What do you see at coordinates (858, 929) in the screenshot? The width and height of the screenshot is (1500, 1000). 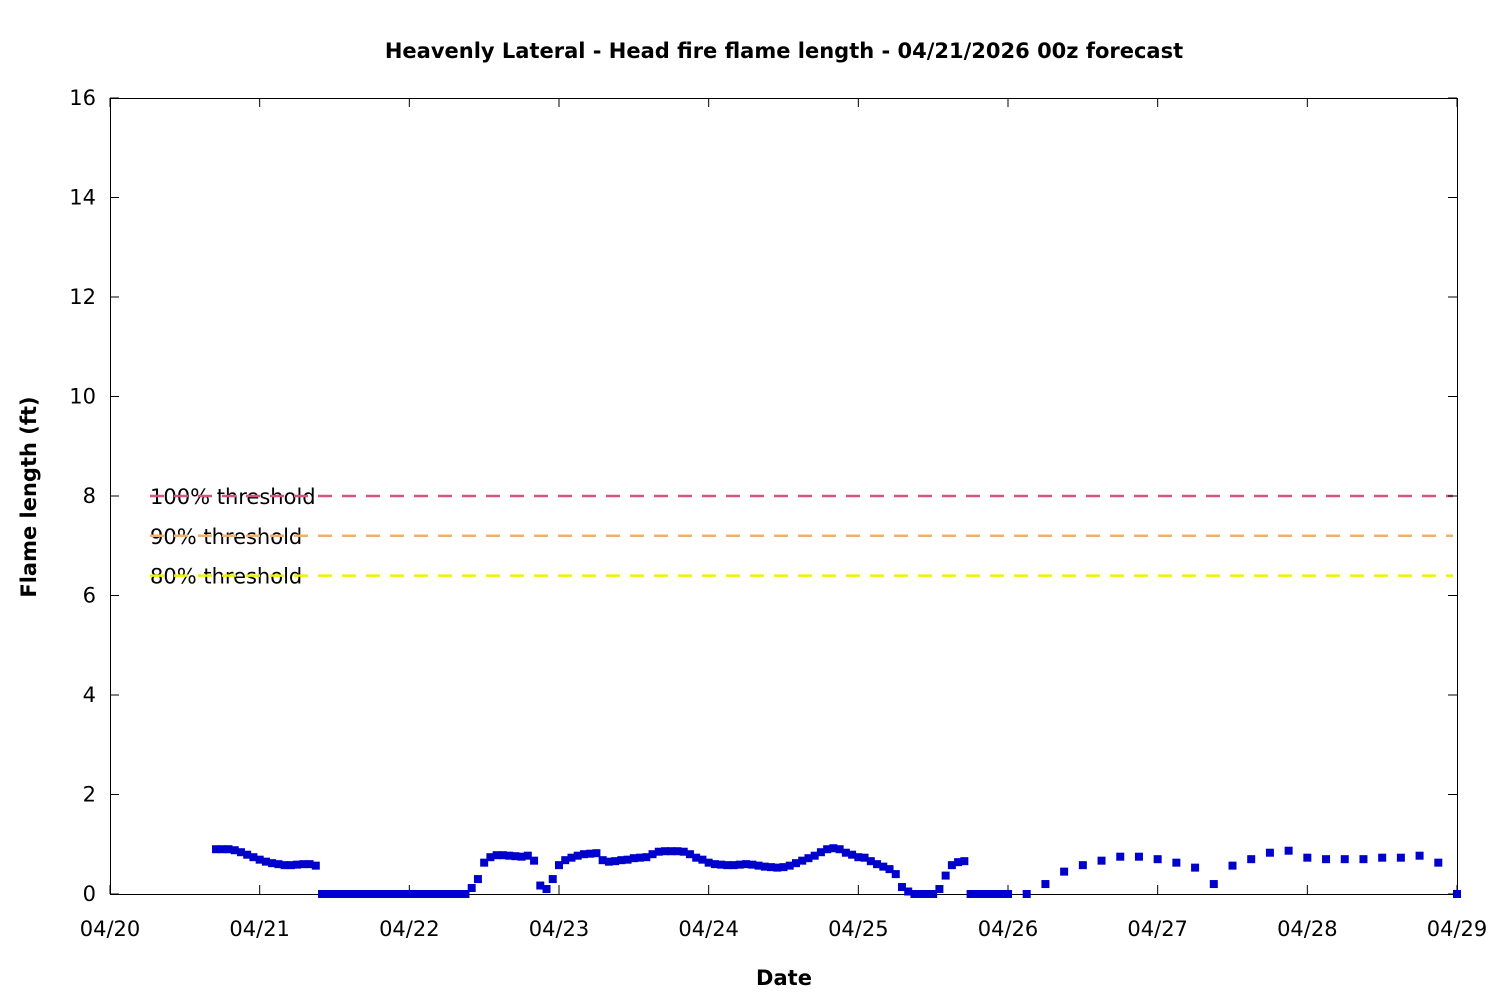 I see `x-tick-label: 04/25` at bounding box center [858, 929].